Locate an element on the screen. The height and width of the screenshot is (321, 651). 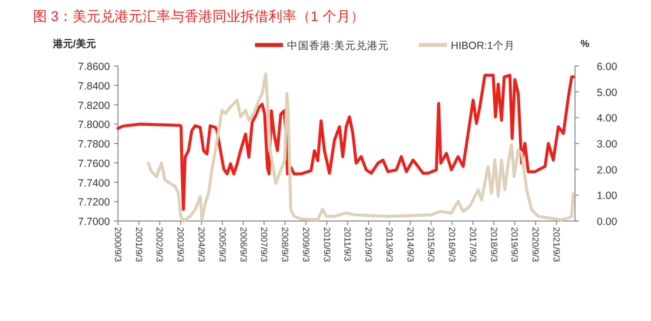
y2-tick-label: 4.00 is located at coordinates (607, 118).